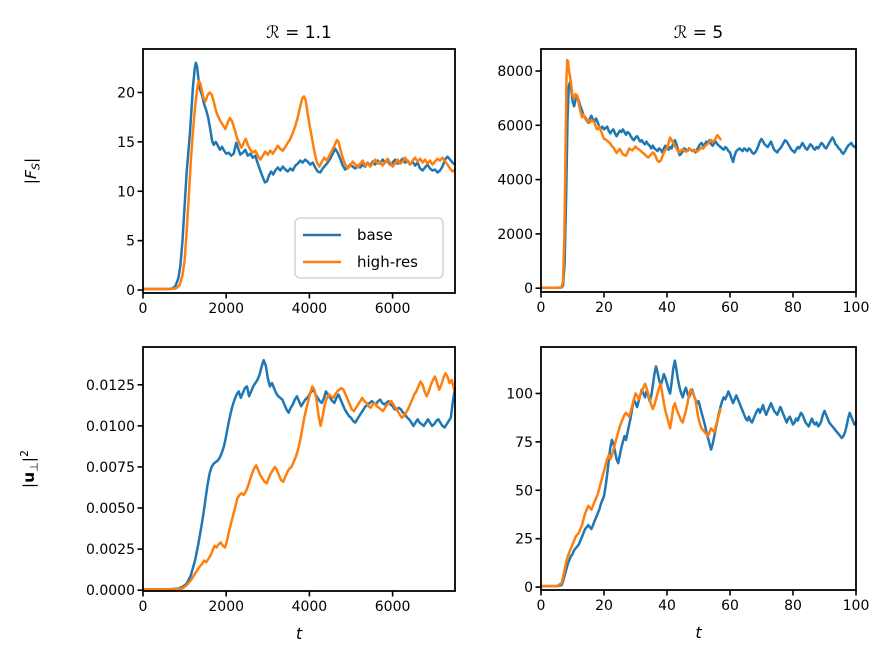  What do you see at coordinates (375, 235) in the screenshot?
I see `legend-label: base` at bounding box center [375, 235].